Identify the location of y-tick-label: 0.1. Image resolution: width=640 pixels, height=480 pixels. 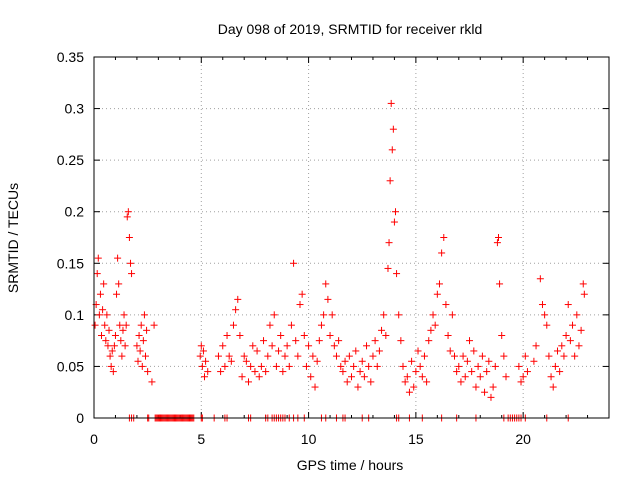
(75, 315).